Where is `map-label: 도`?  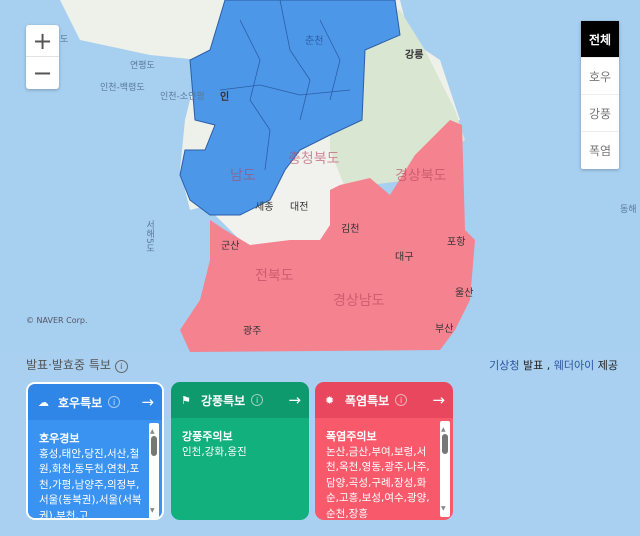
map-label: 도 is located at coordinates (64, 40).